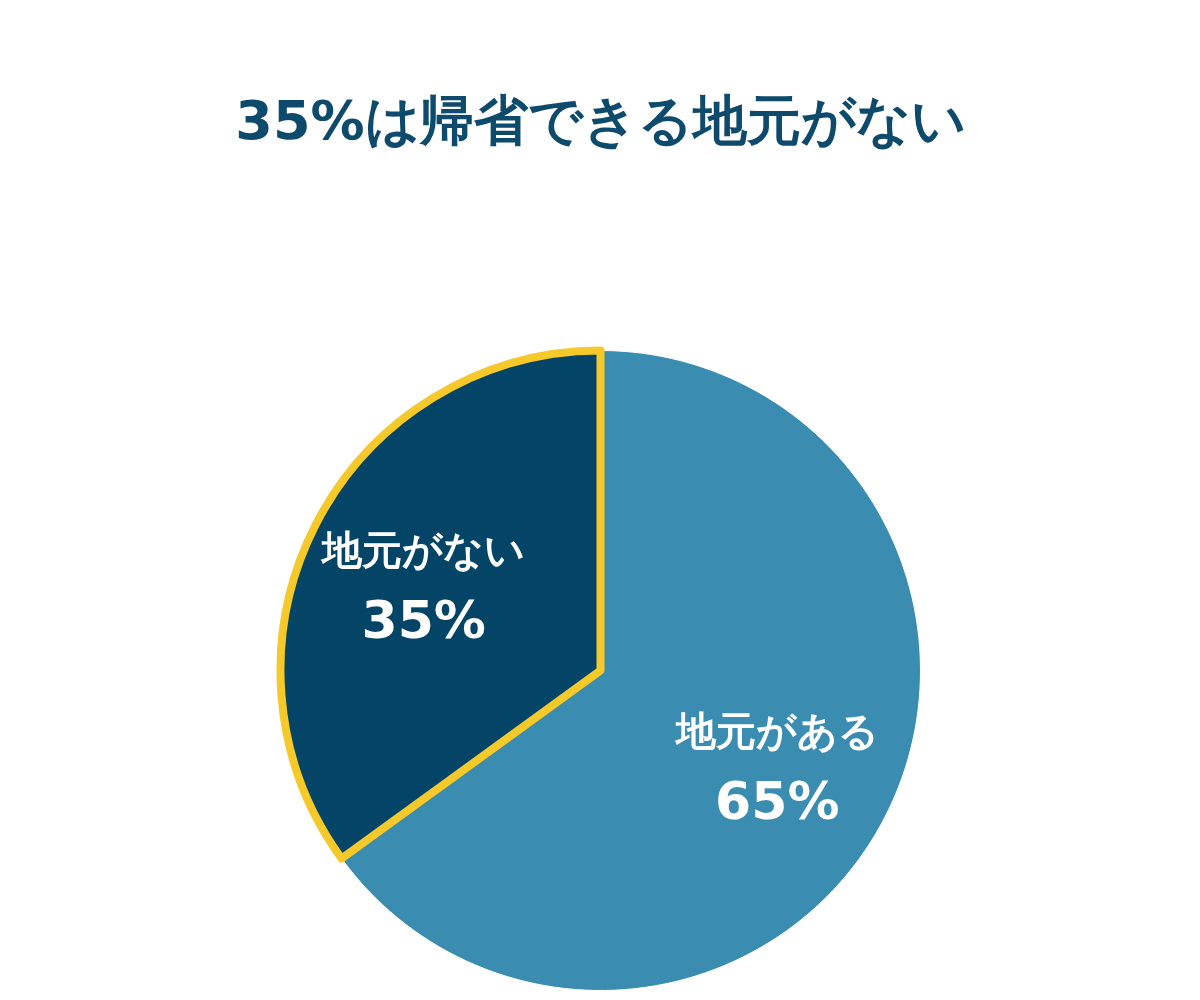 This screenshot has height=1000, width=1200. Describe the element at coordinates (600, 120) in the screenshot. I see `chart-title: 35%は帰省できる地元がない` at that location.